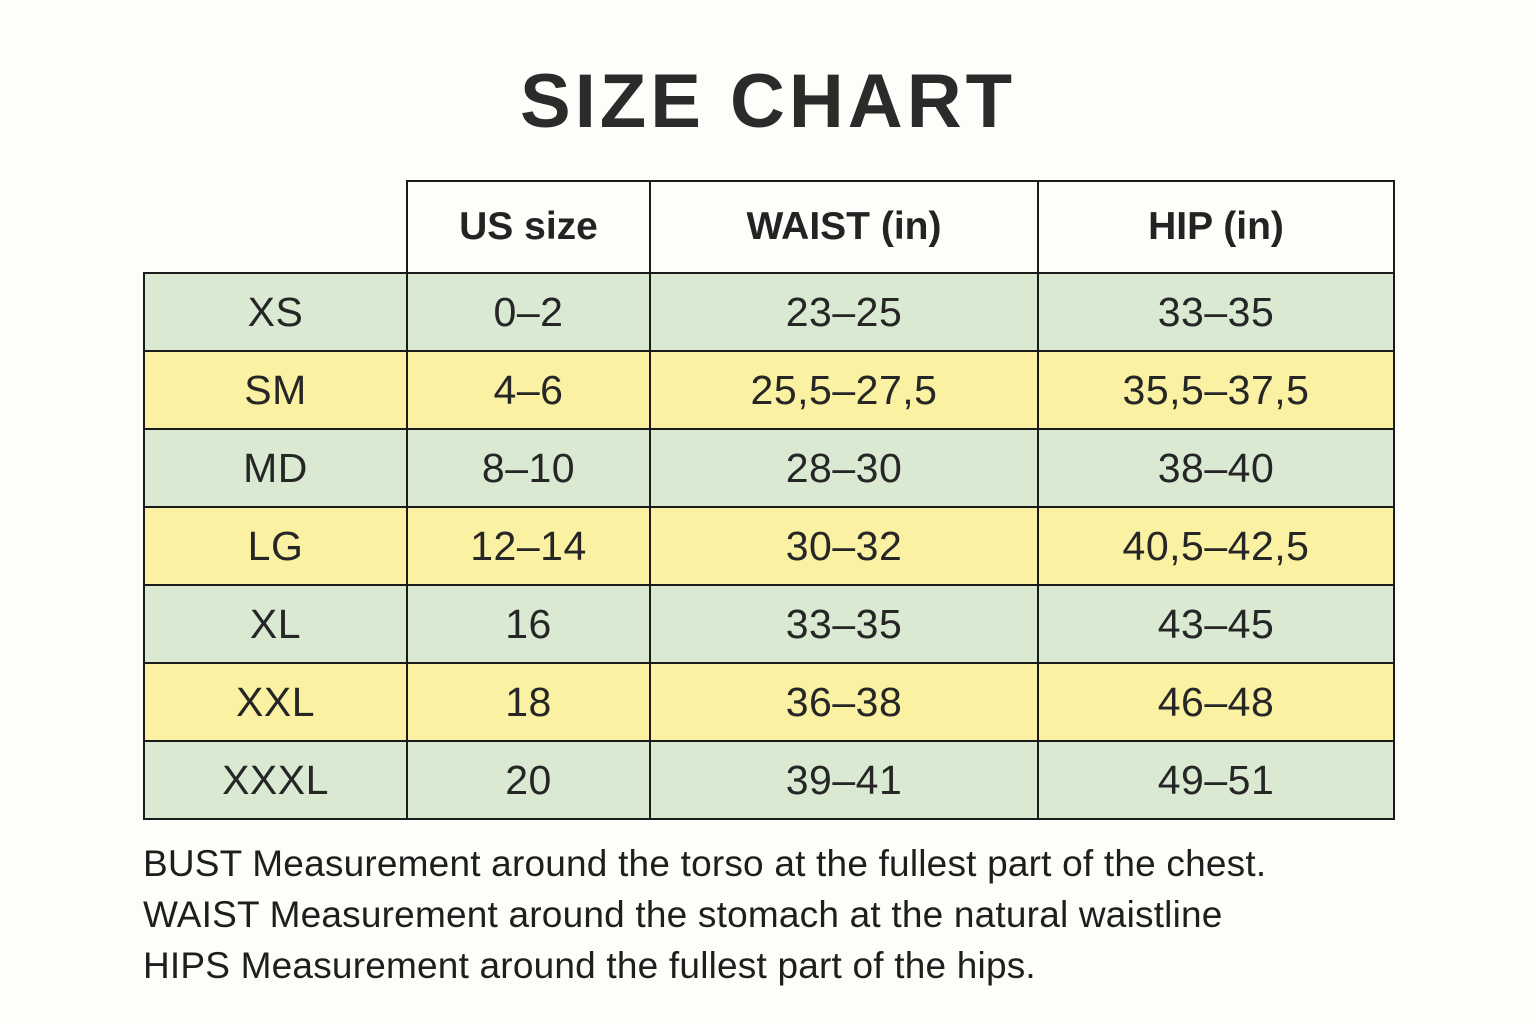 This screenshot has height=1024, width=1536. I want to click on us-size-value: 4–6, so click(528, 390).